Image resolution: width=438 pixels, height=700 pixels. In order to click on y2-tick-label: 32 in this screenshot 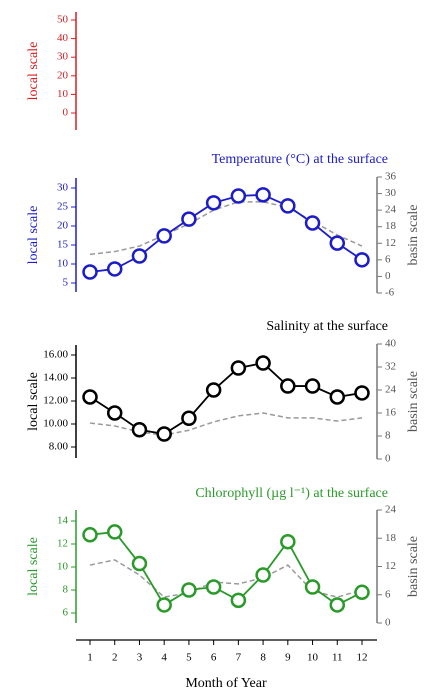, I will do `click(390, 367)`.